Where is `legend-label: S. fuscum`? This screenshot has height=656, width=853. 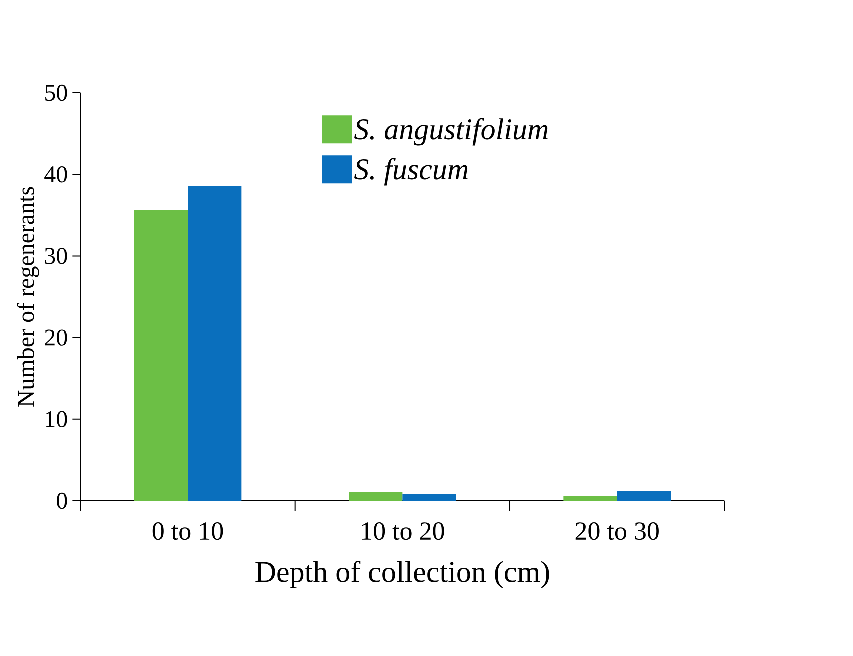
legend-label: S. fuscum is located at coordinates (411, 172).